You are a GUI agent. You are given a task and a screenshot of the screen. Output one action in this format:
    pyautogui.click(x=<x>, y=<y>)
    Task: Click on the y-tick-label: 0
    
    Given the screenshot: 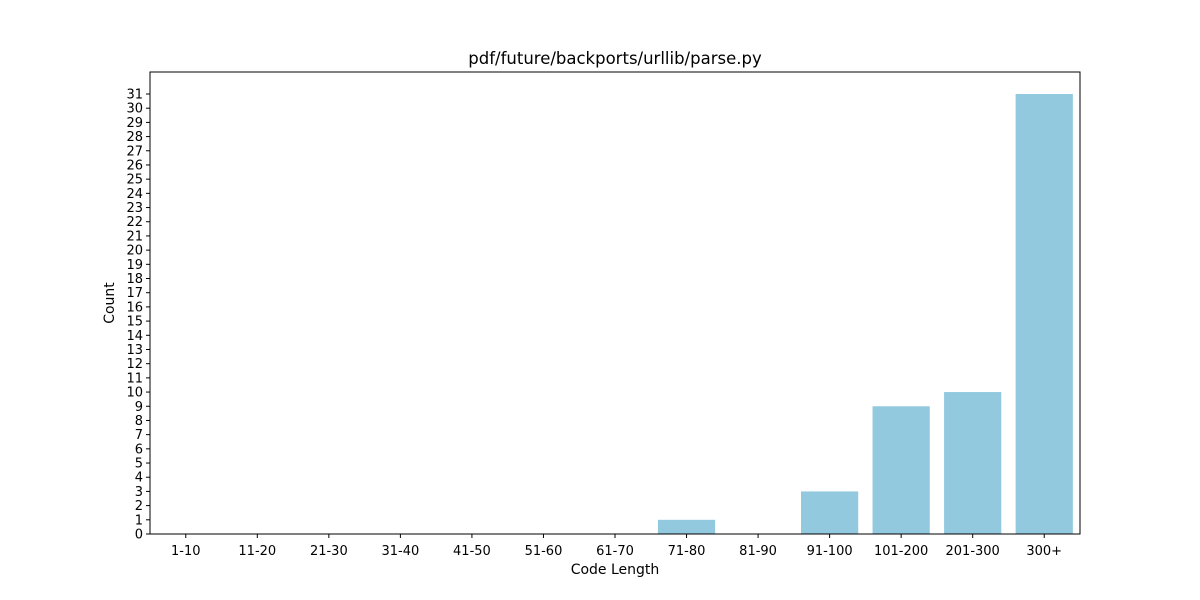 What is the action you would take?
    pyautogui.click(x=139, y=535)
    